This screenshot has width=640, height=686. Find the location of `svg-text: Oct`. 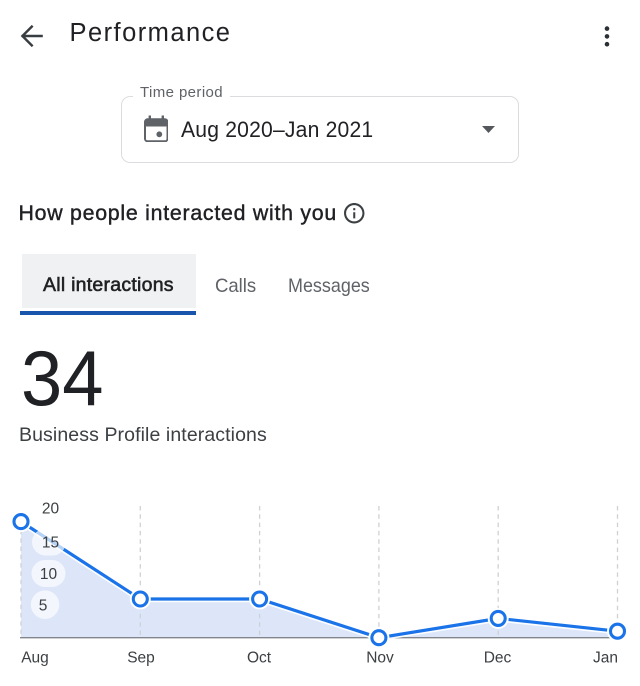

svg-text: Oct is located at coordinates (259, 658).